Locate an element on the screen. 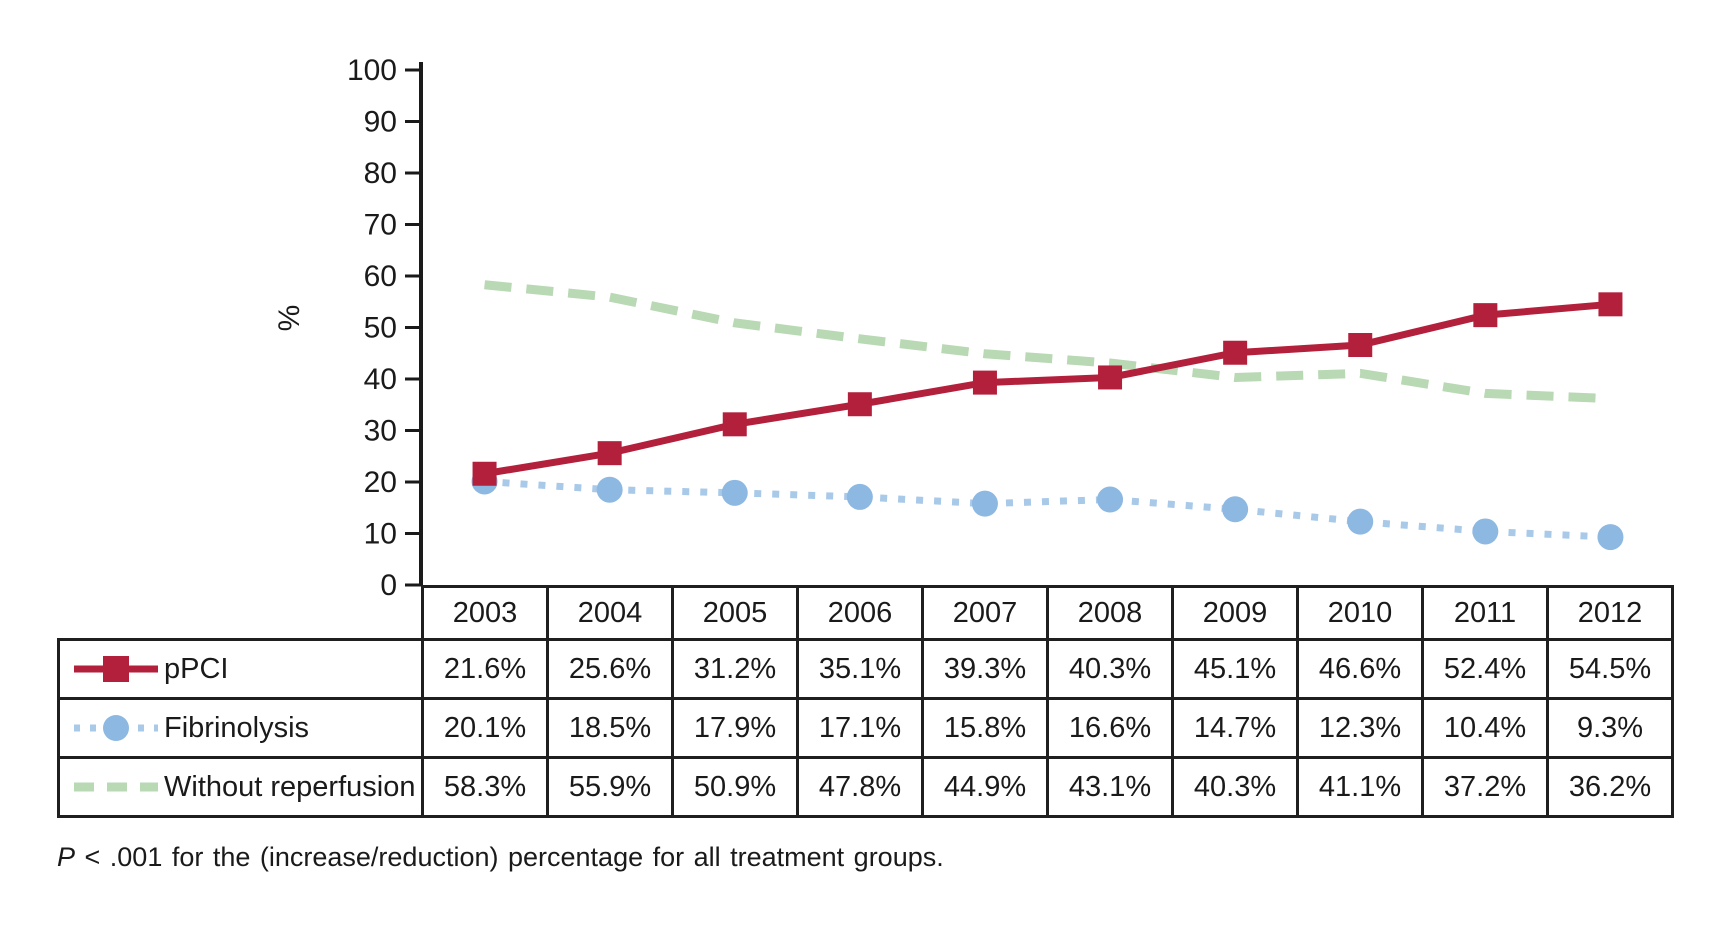 This screenshot has height=929, width=1732. legend-entry: Without reperfusion is located at coordinates (240, 787).